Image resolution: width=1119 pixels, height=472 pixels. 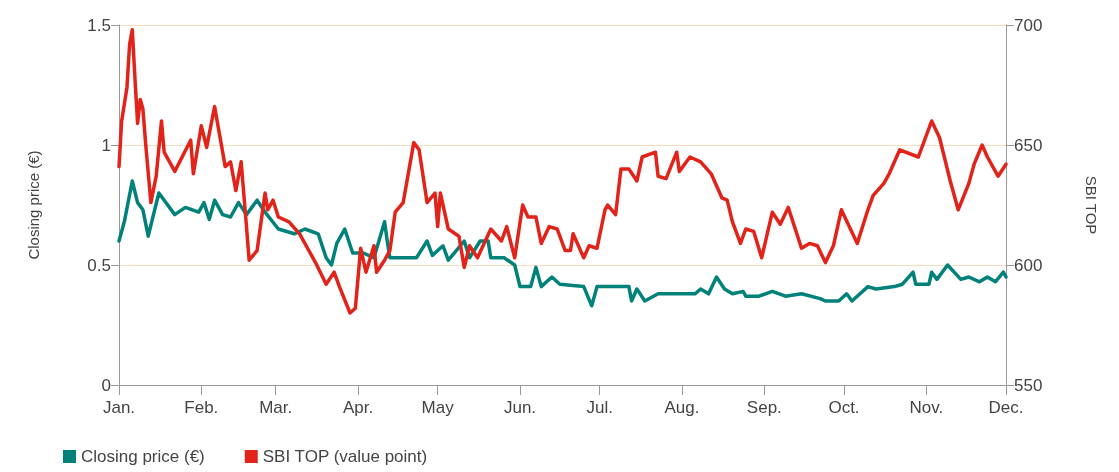 I want to click on x-tick-label: May, so click(x=438, y=407).